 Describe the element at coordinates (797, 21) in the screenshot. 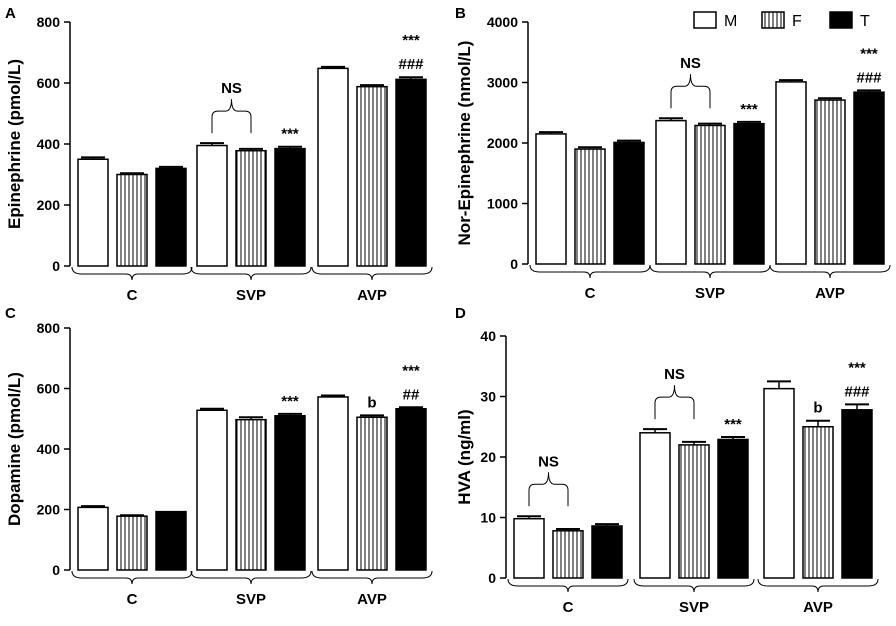

I see `legend-label: F` at that location.